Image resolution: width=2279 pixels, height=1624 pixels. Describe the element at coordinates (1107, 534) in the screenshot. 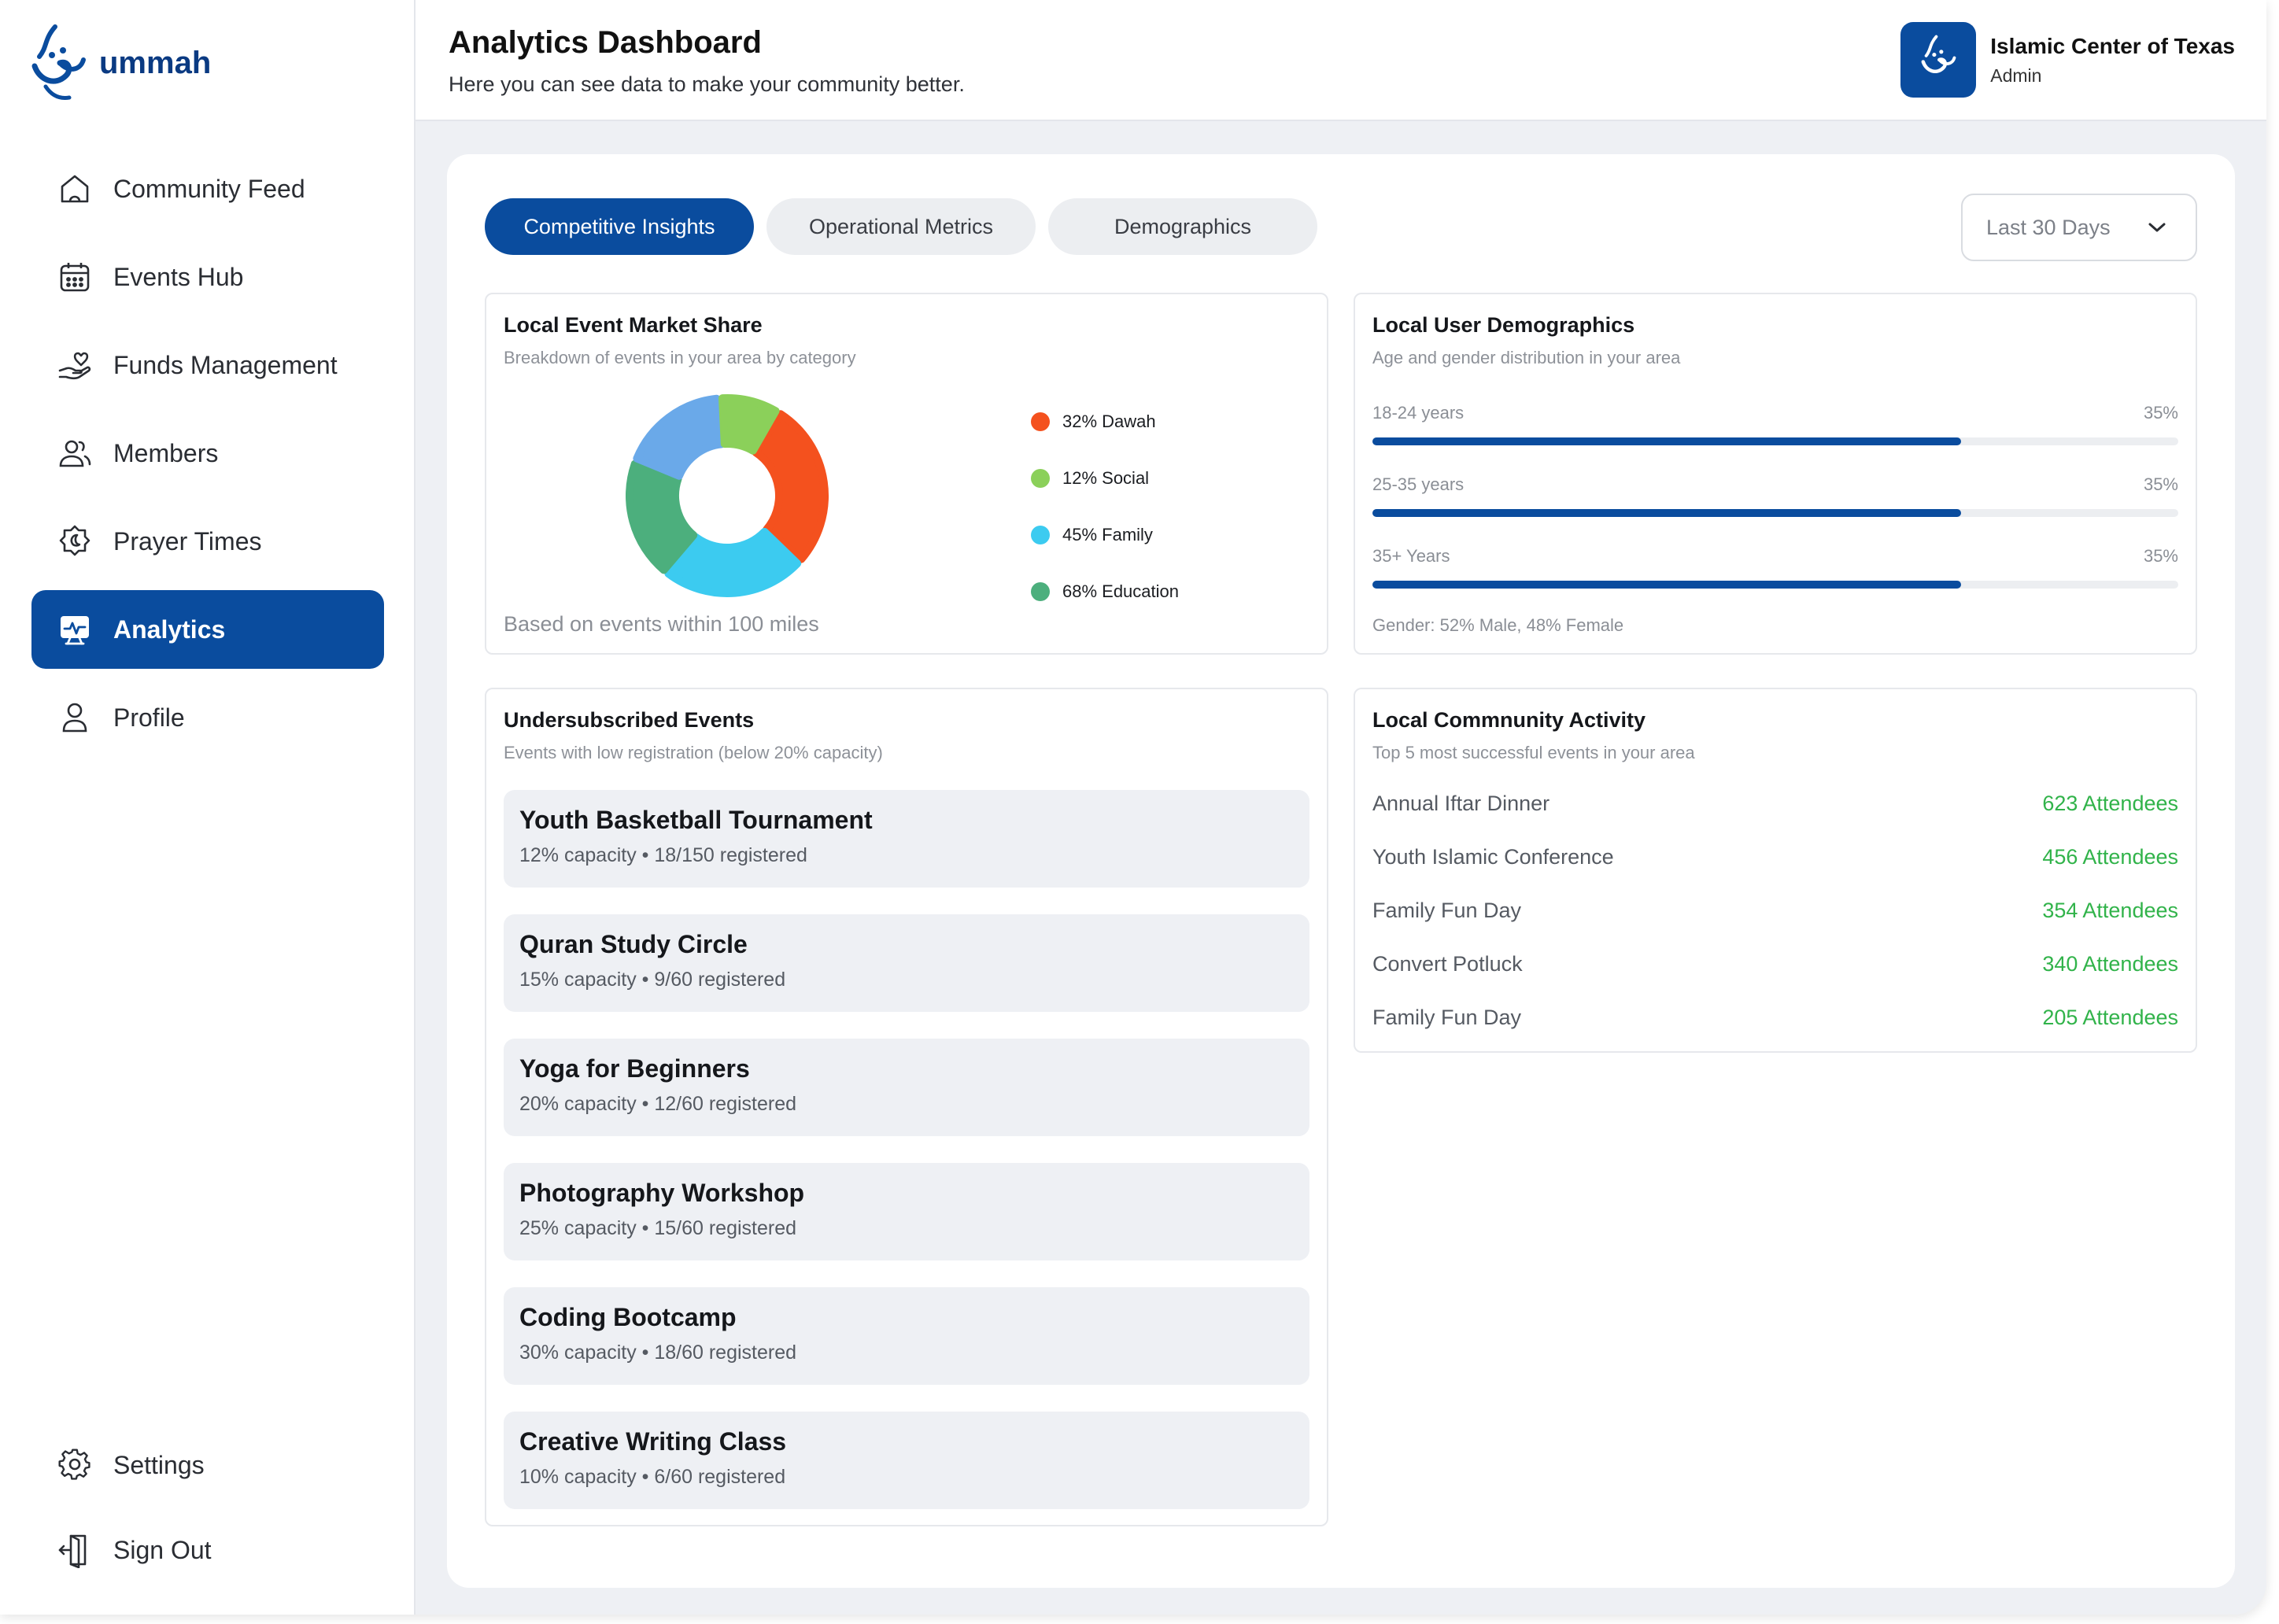

I see `legend-label: 45% Family` at that location.